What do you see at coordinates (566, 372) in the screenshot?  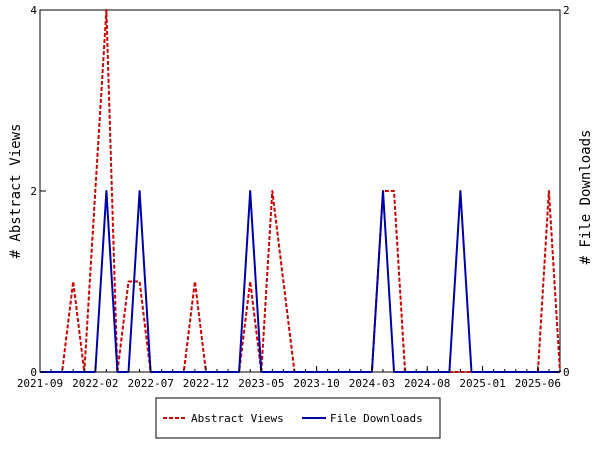 I see `right-y-tick-label: 0` at bounding box center [566, 372].